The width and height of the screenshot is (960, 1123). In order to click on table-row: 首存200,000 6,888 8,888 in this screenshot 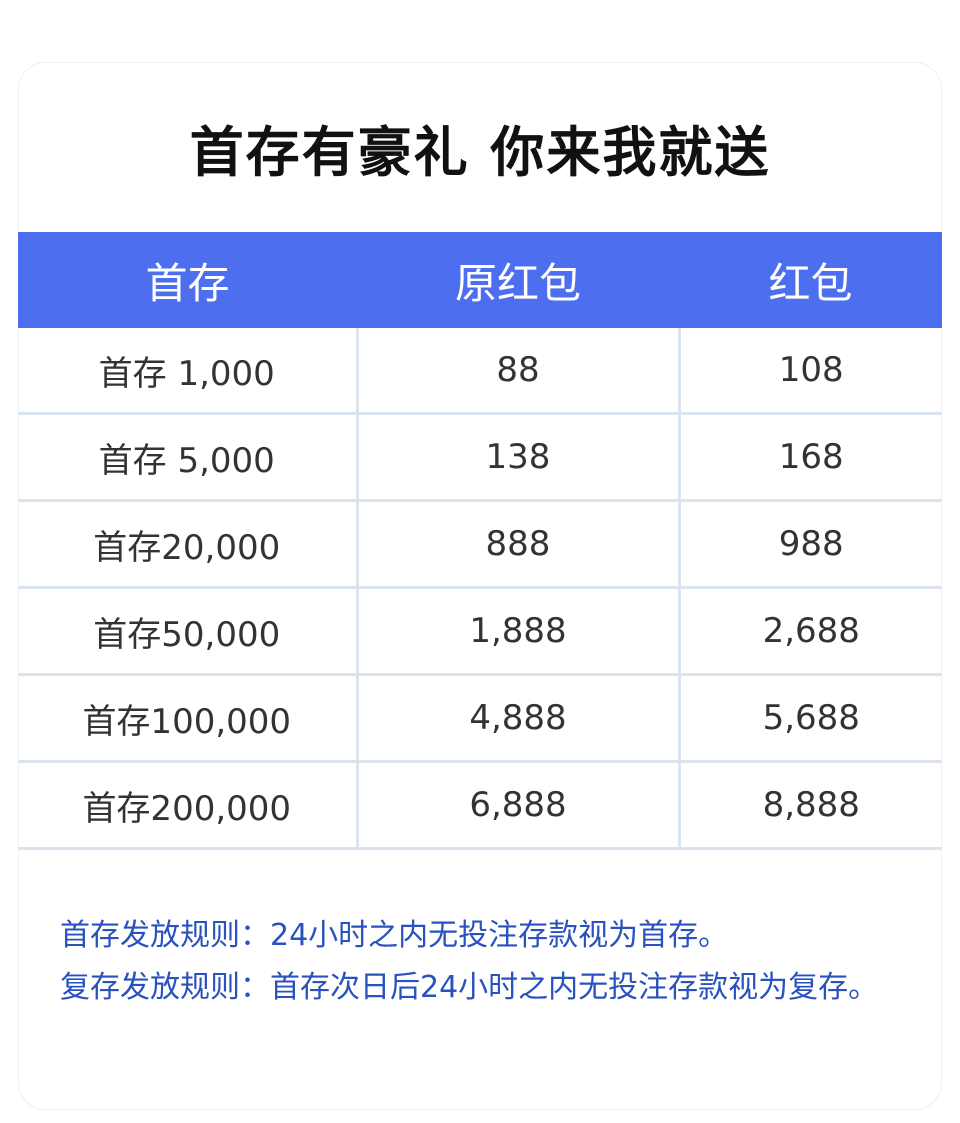, I will do `click(480, 805)`.